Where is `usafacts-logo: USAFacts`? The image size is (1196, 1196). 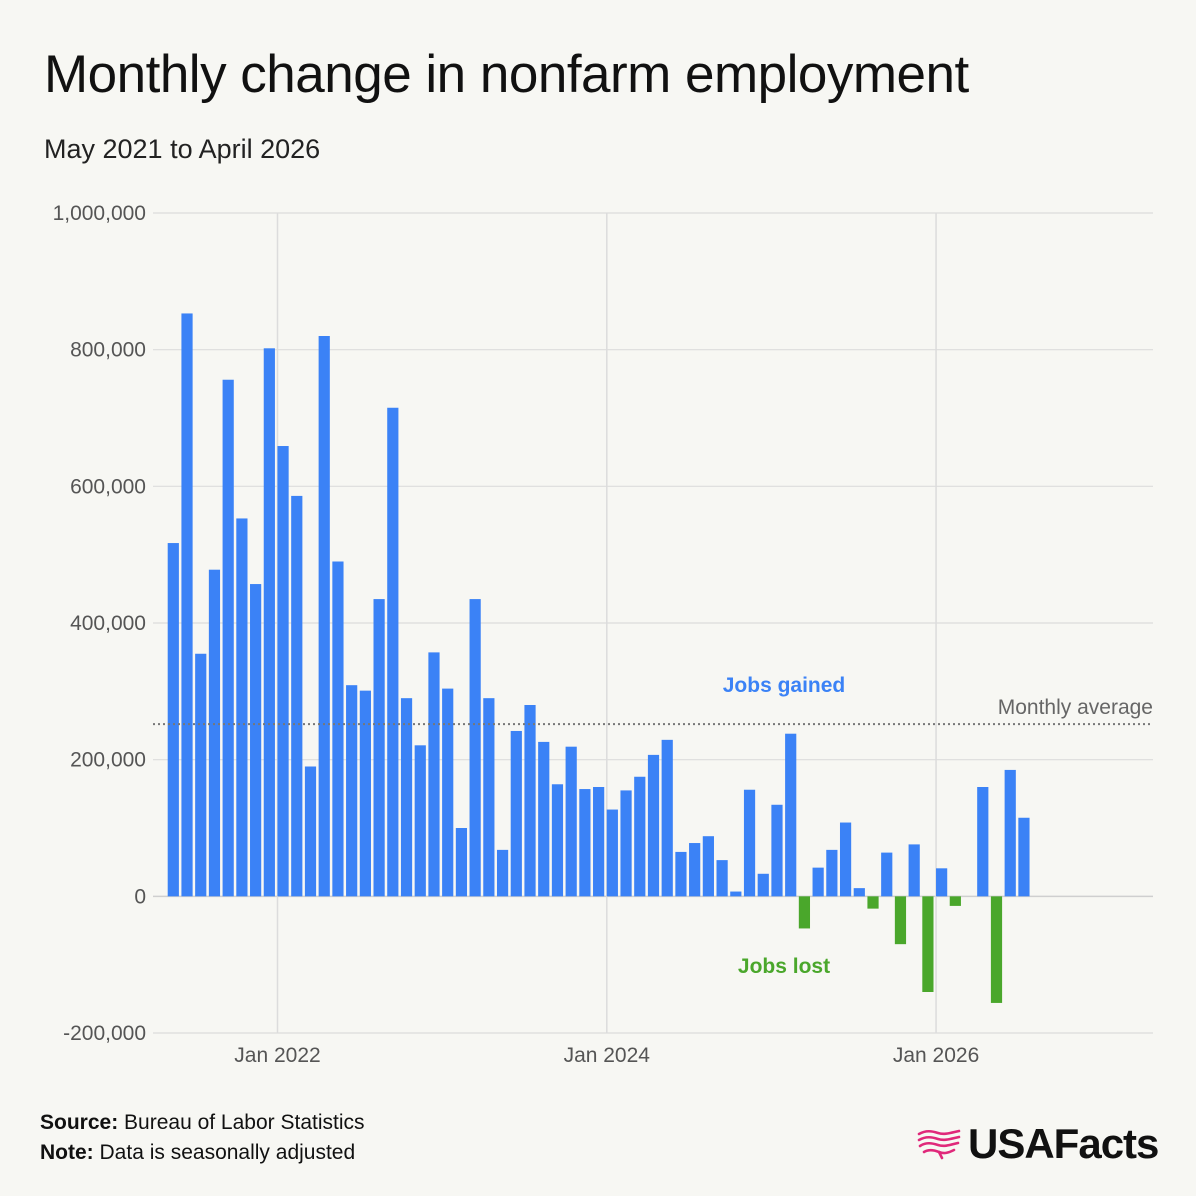
usafacts-logo: USAFacts is located at coordinates (1037, 1144).